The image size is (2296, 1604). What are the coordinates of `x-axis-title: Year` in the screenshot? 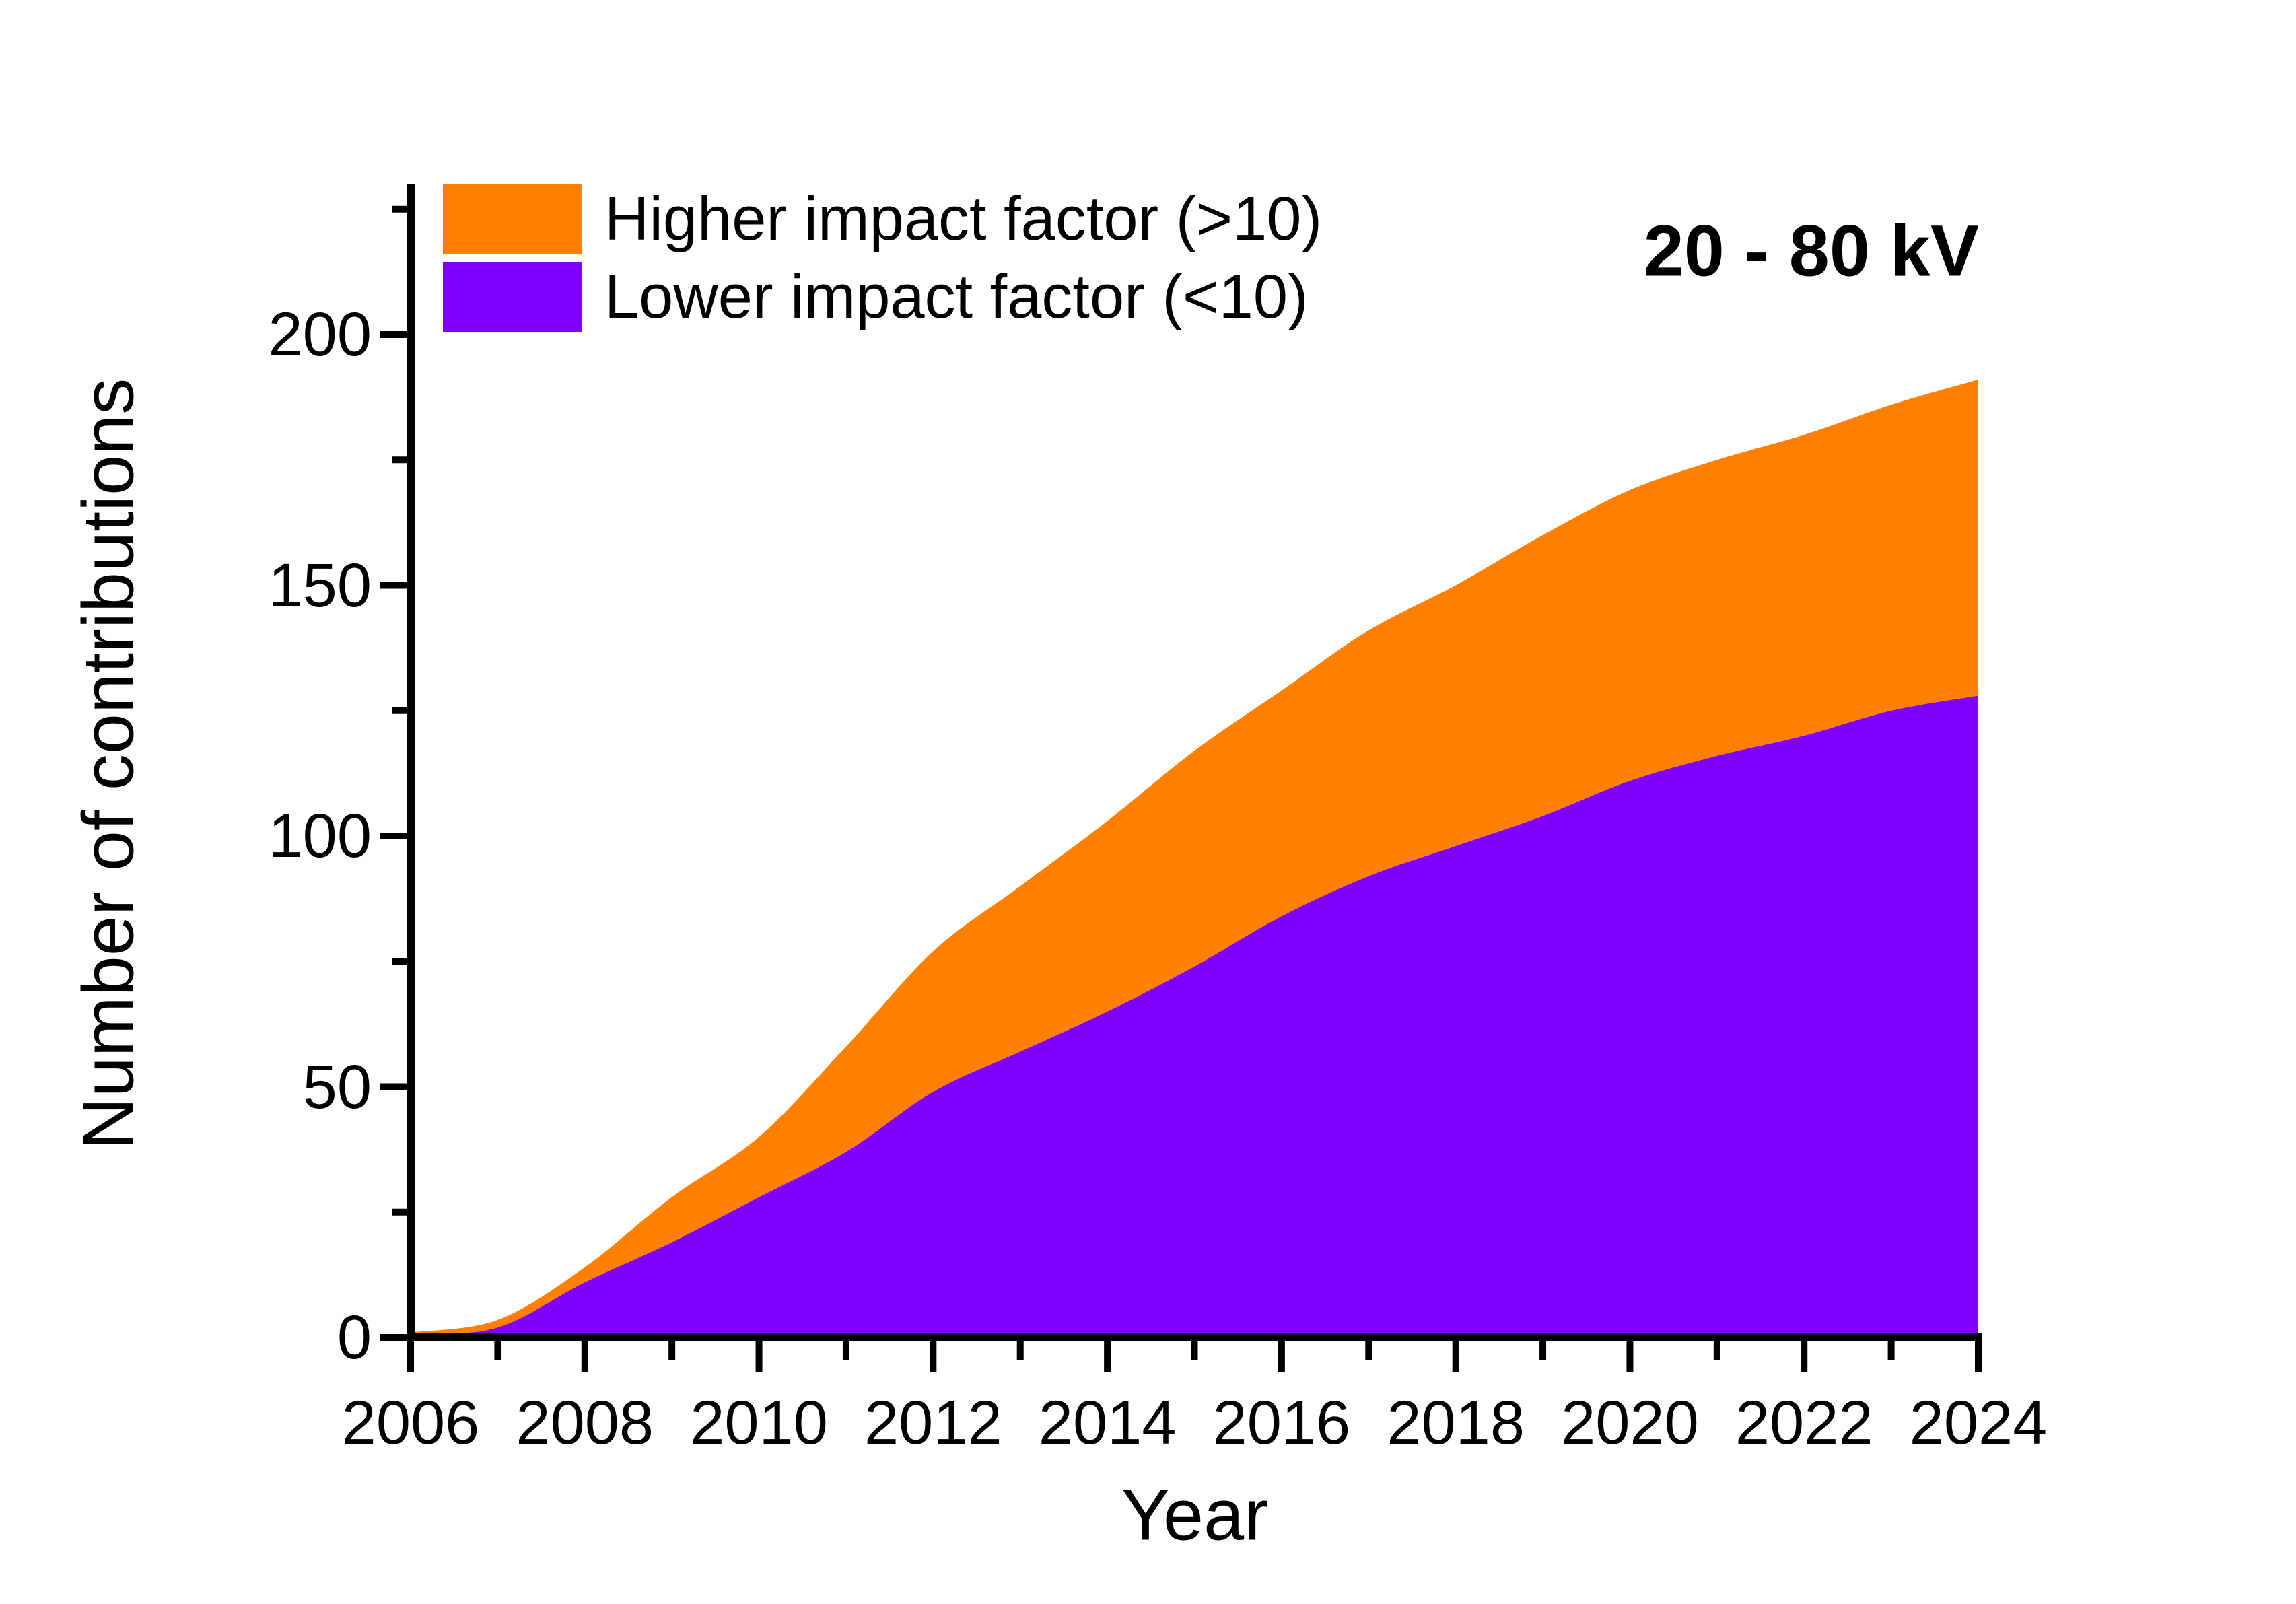 It's located at (1195, 1514).